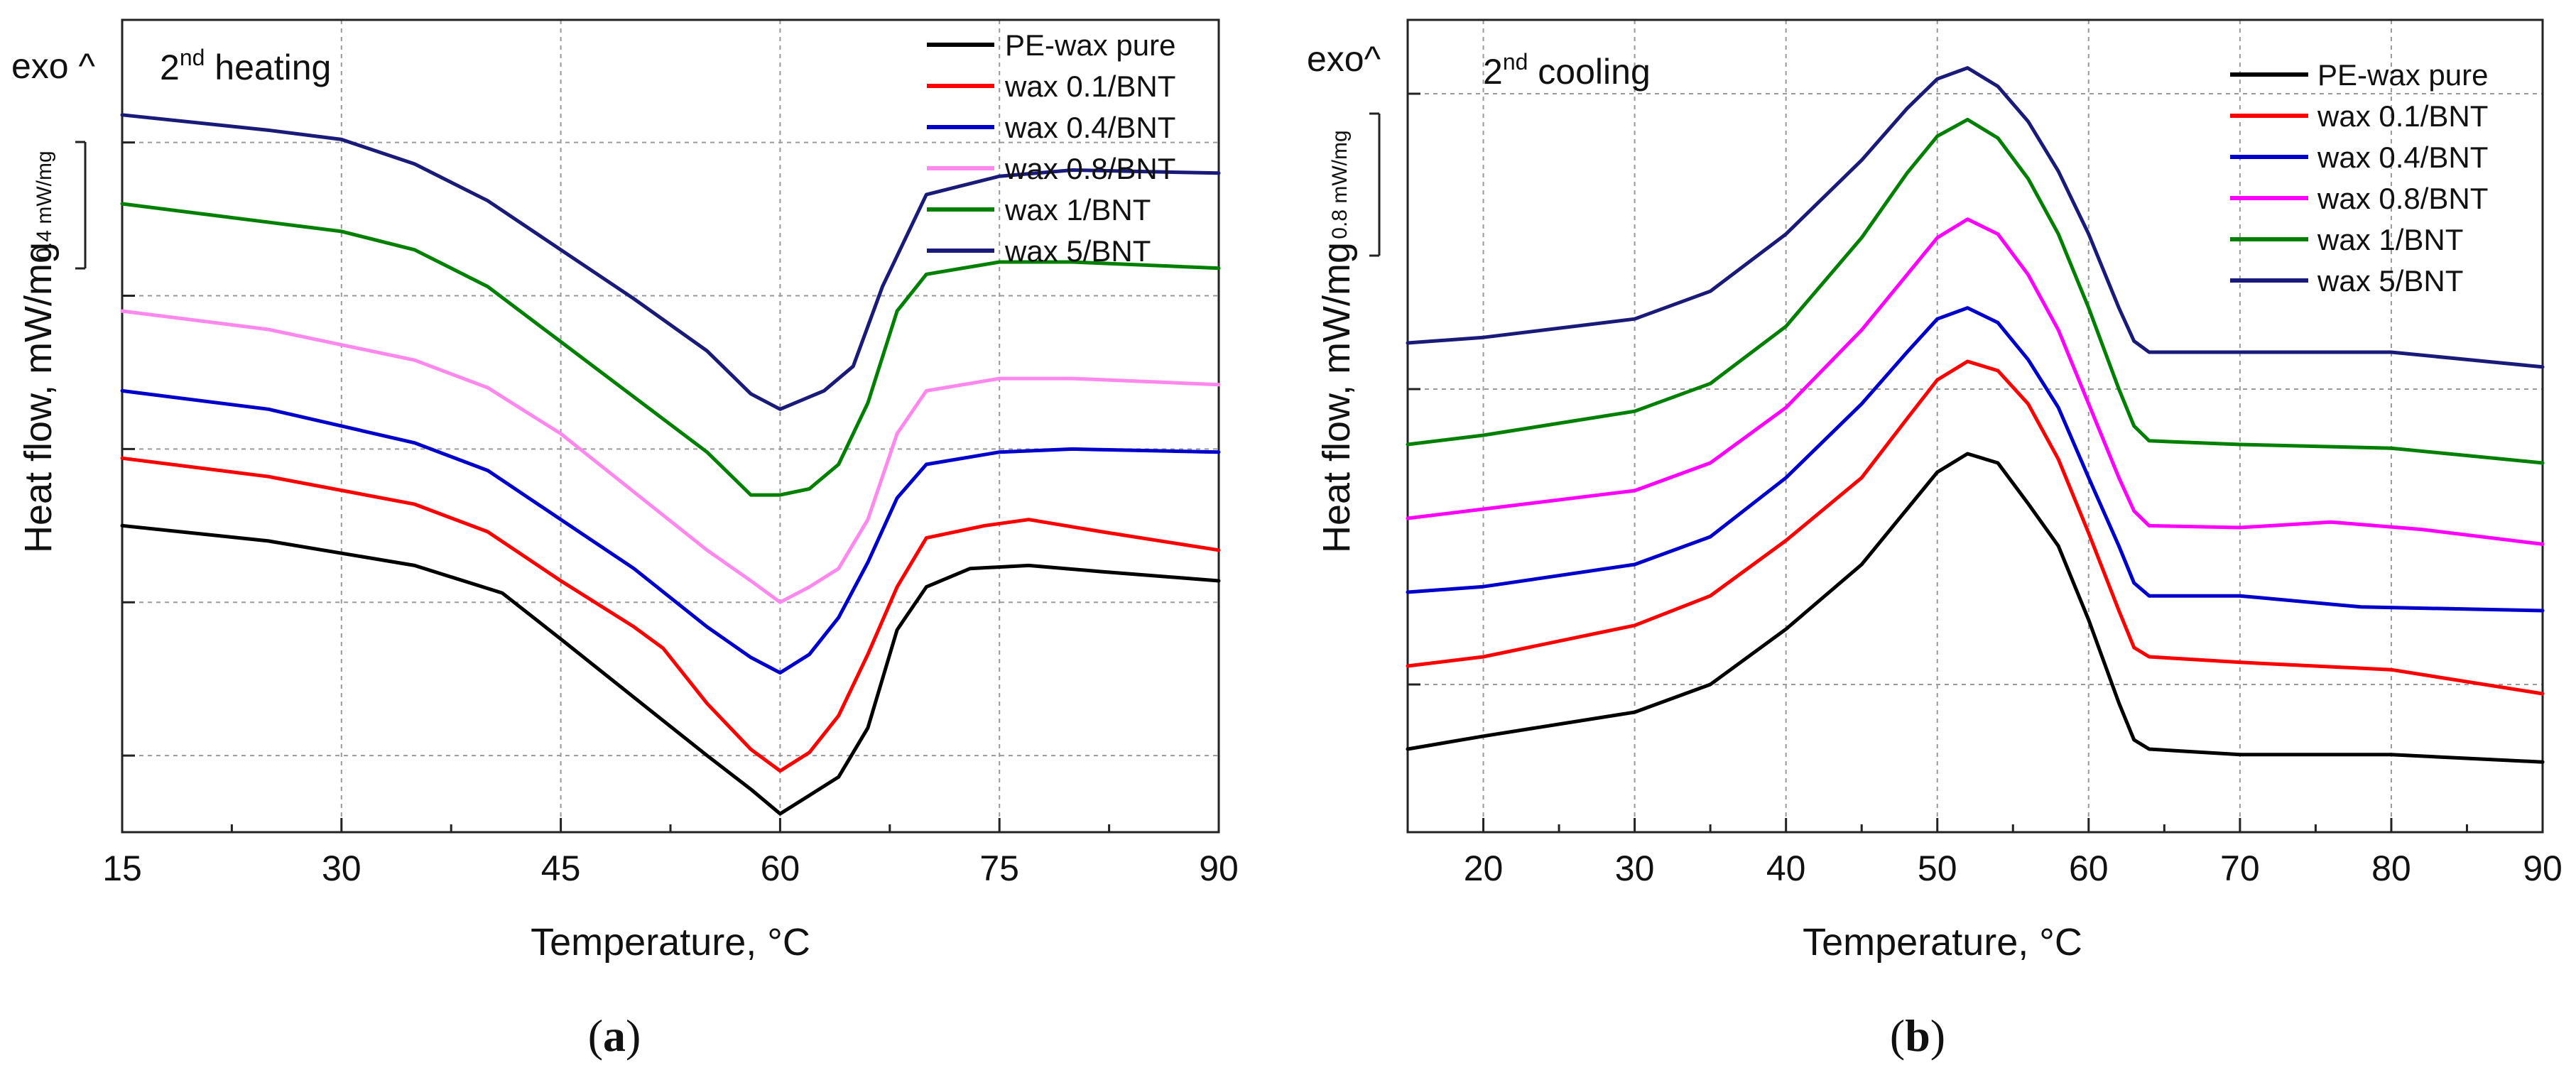 The height and width of the screenshot is (1075, 2576). What do you see at coordinates (1918, 1035) in the screenshot?
I see `panel-label: (b)` at bounding box center [1918, 1035].